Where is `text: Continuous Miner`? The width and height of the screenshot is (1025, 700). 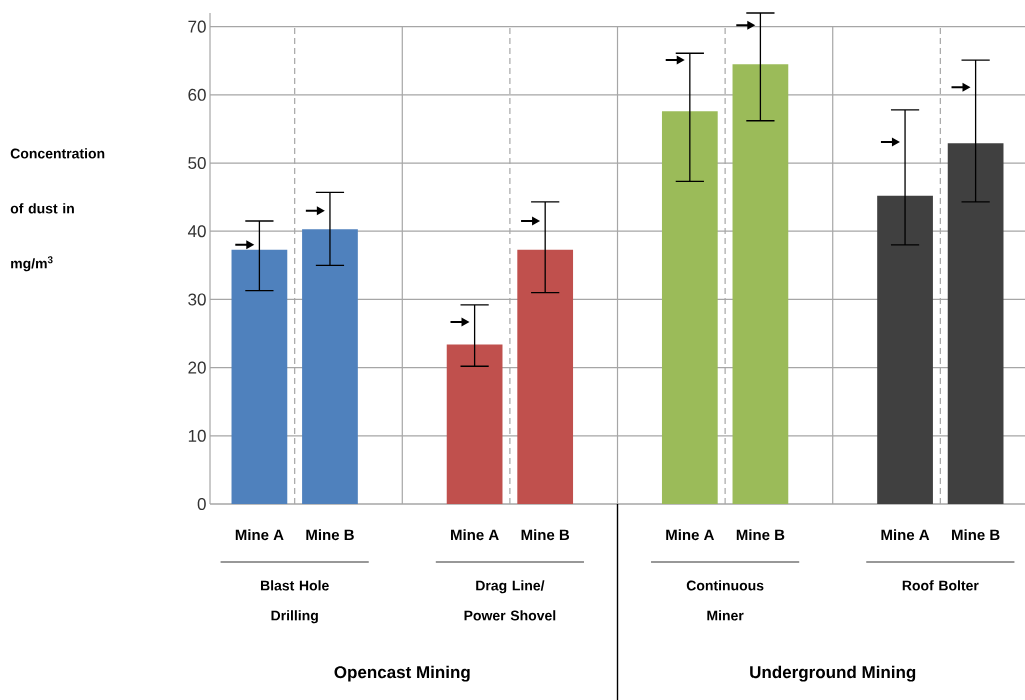
text: Continuous Miner is located at coordinates (725, 600).